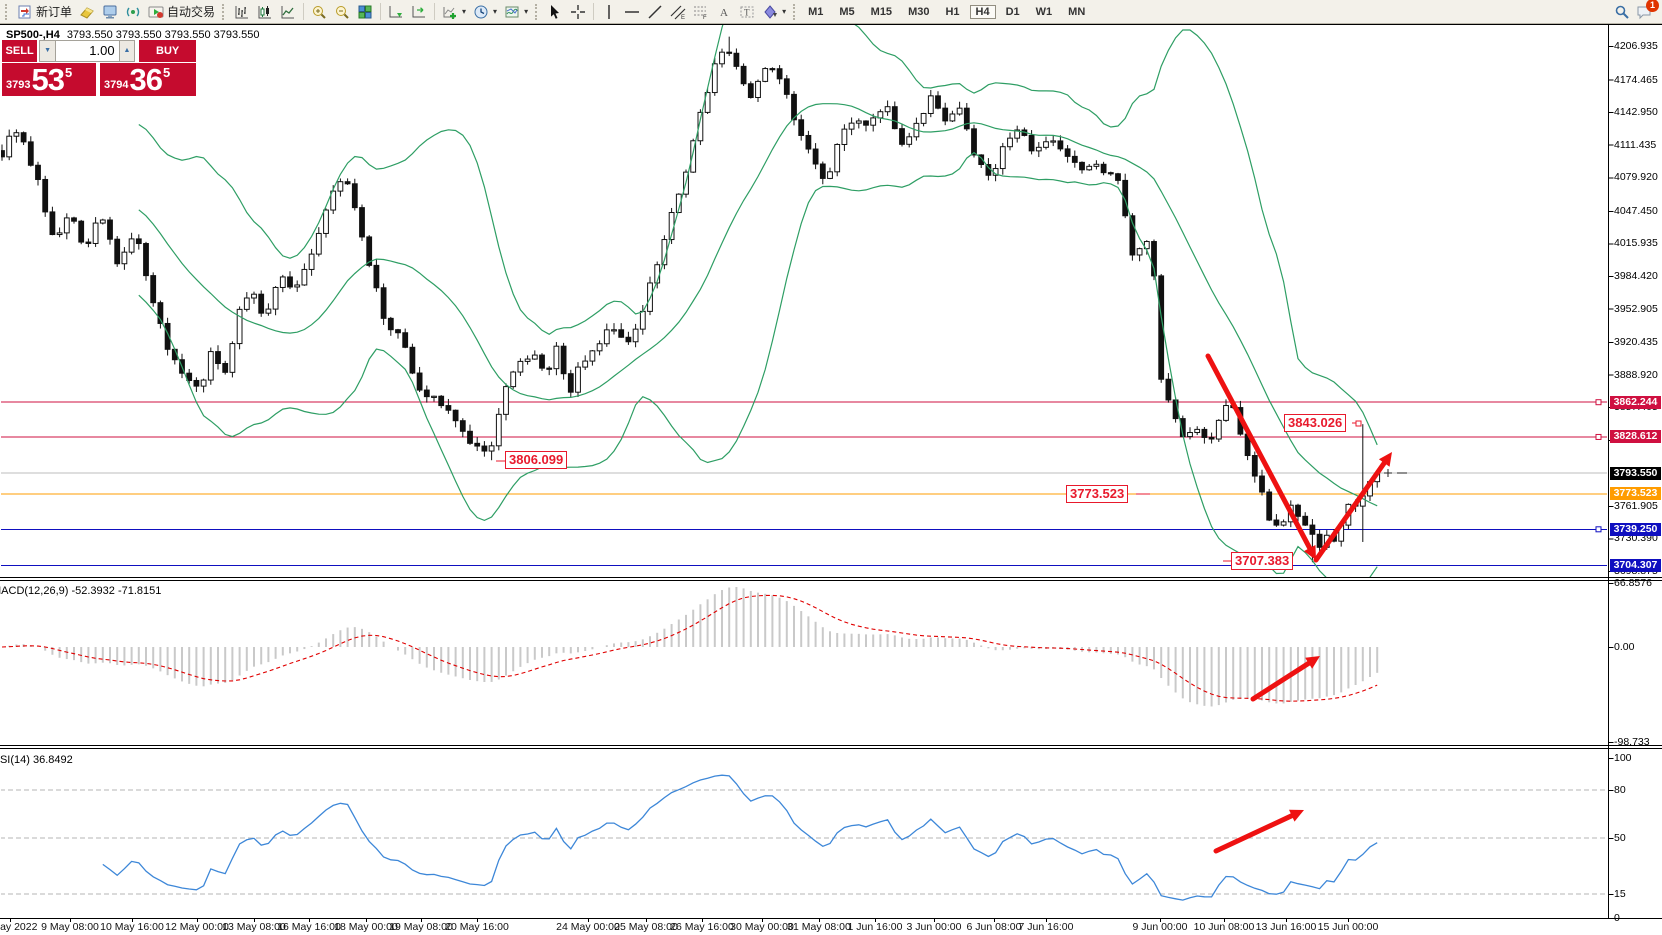 This screenshot has width=1662, height=935. I want to click on svg-text: T, so click(747, 12).